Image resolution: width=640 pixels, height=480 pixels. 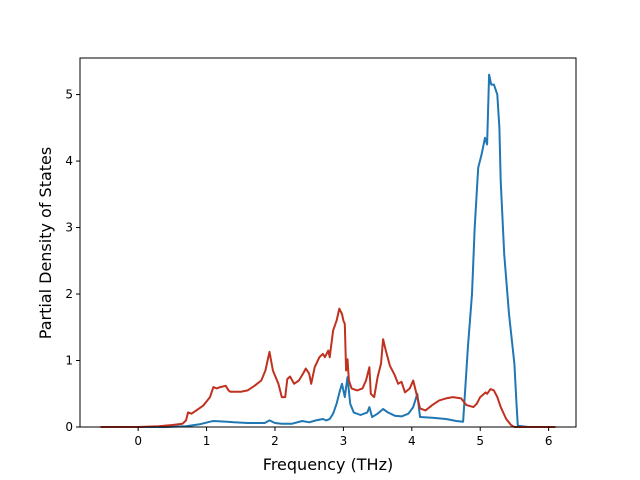 What do you see at coordinates (138, 441) in the screenshot?
I see `x-tick-label: 0` at bounding box center [138, 441].